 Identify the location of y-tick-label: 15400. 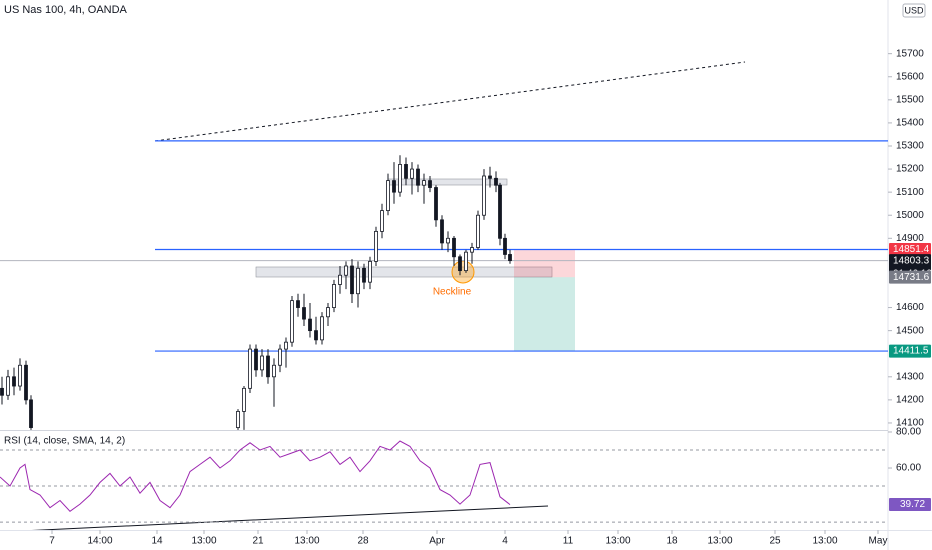
(910, 123).